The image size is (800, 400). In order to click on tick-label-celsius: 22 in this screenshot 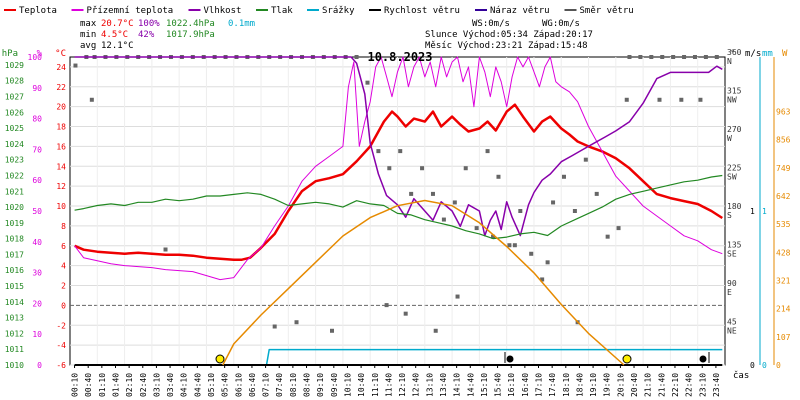, I will do `click(61, 87)`.